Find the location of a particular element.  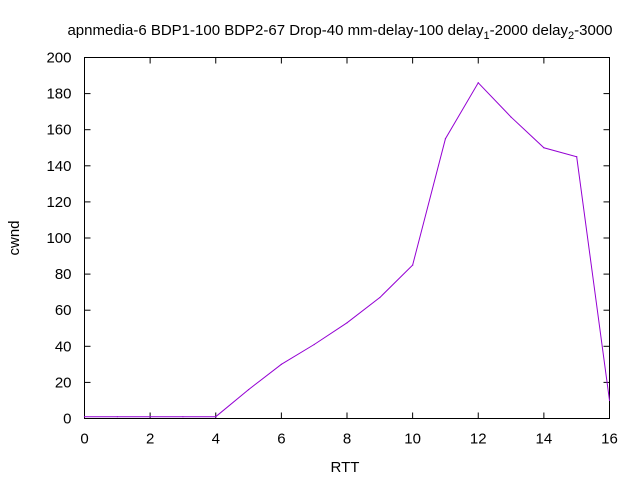

y-tick-label: 180 is located at coordinates (58, 94).